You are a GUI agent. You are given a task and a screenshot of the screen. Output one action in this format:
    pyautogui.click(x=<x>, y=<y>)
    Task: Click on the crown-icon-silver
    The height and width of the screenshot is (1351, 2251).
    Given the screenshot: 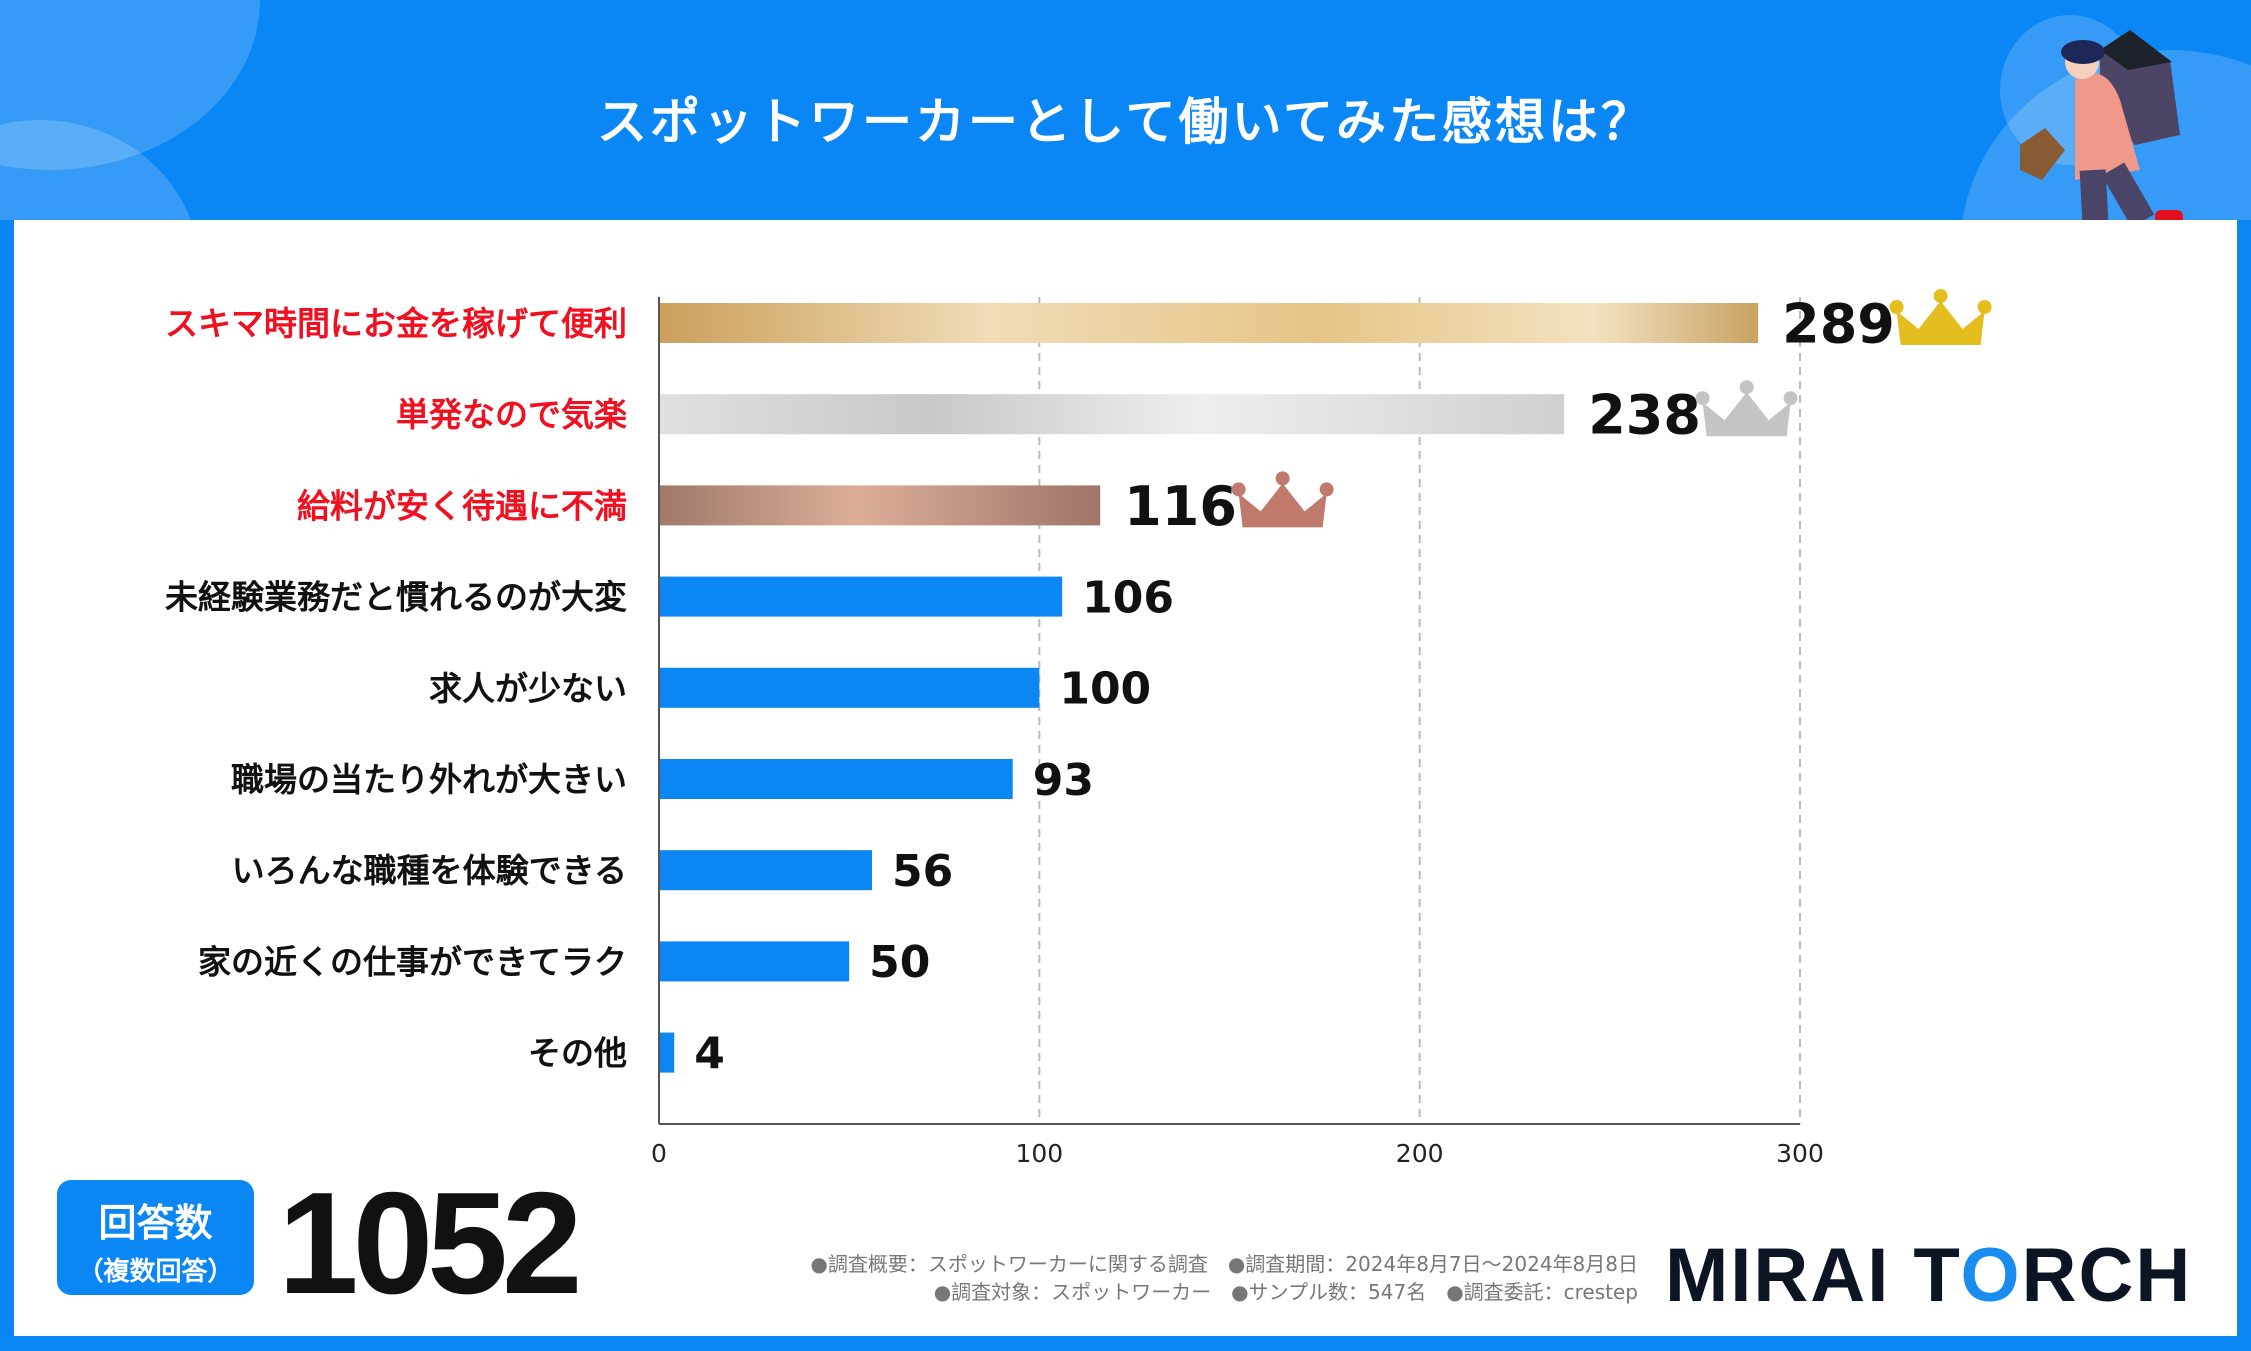 What is the action you would take?
    pyautogui.click(x=1746, y=408)
    